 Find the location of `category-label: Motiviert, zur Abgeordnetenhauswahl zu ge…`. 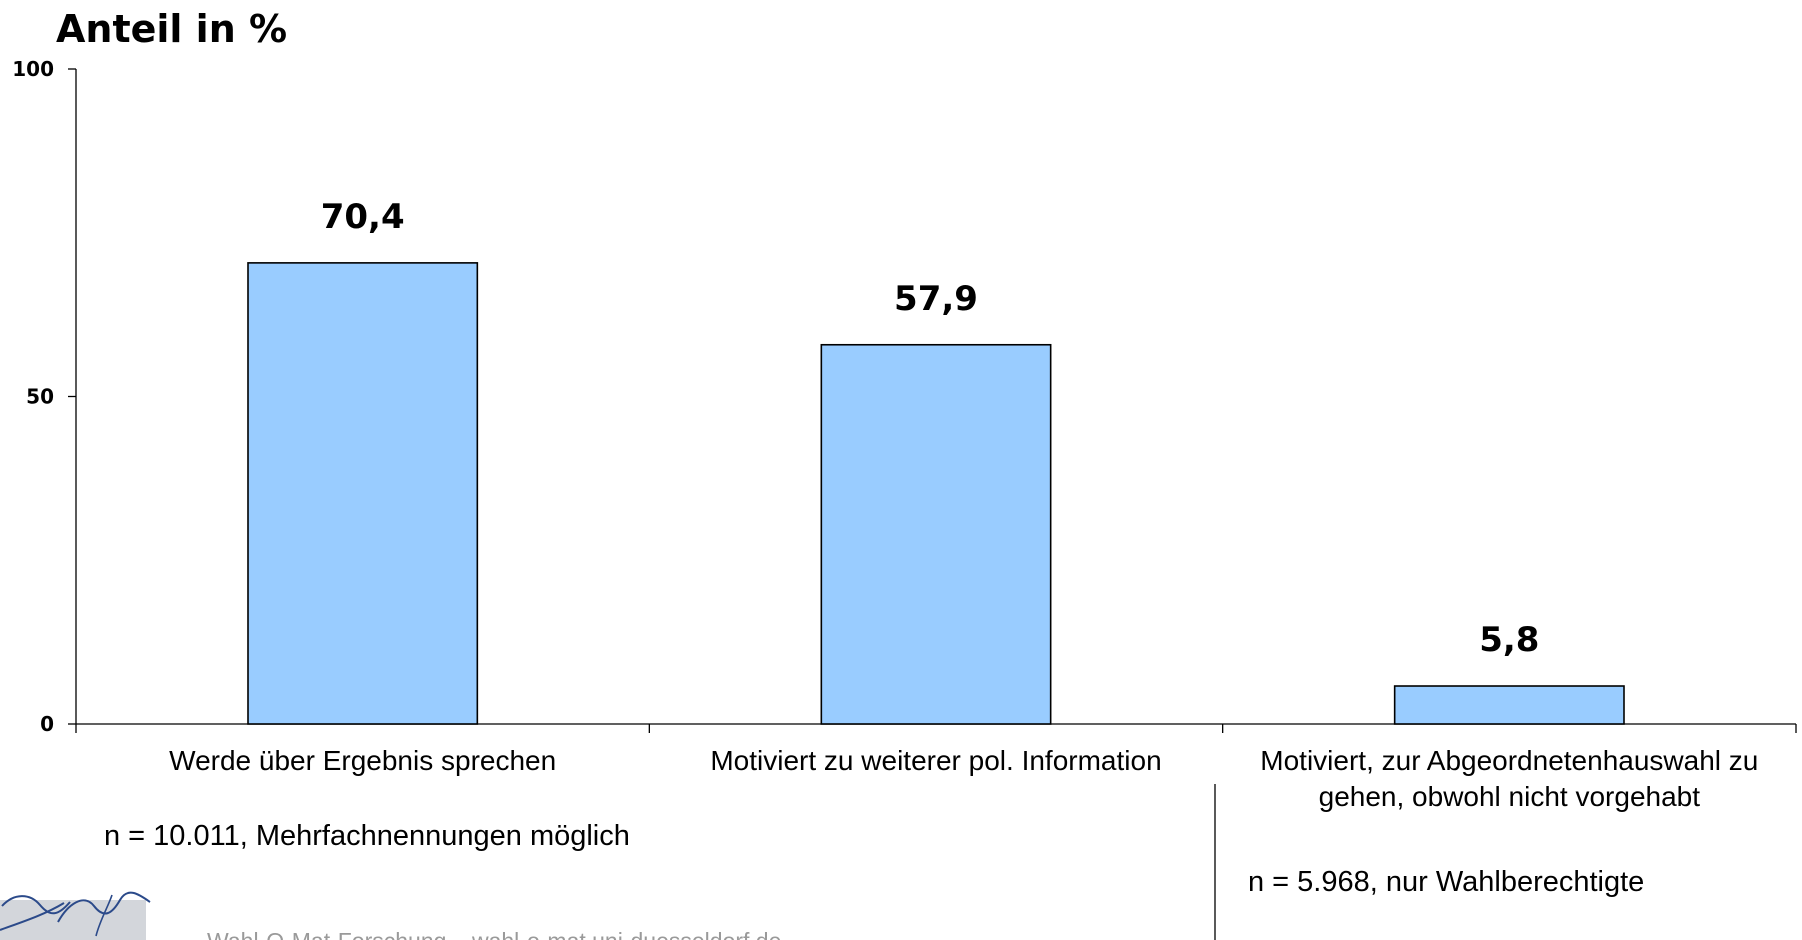

category-label: Motiviert, zur Abgeordnetenhauswahl zu ge… is located at coordinates (1509, 778).